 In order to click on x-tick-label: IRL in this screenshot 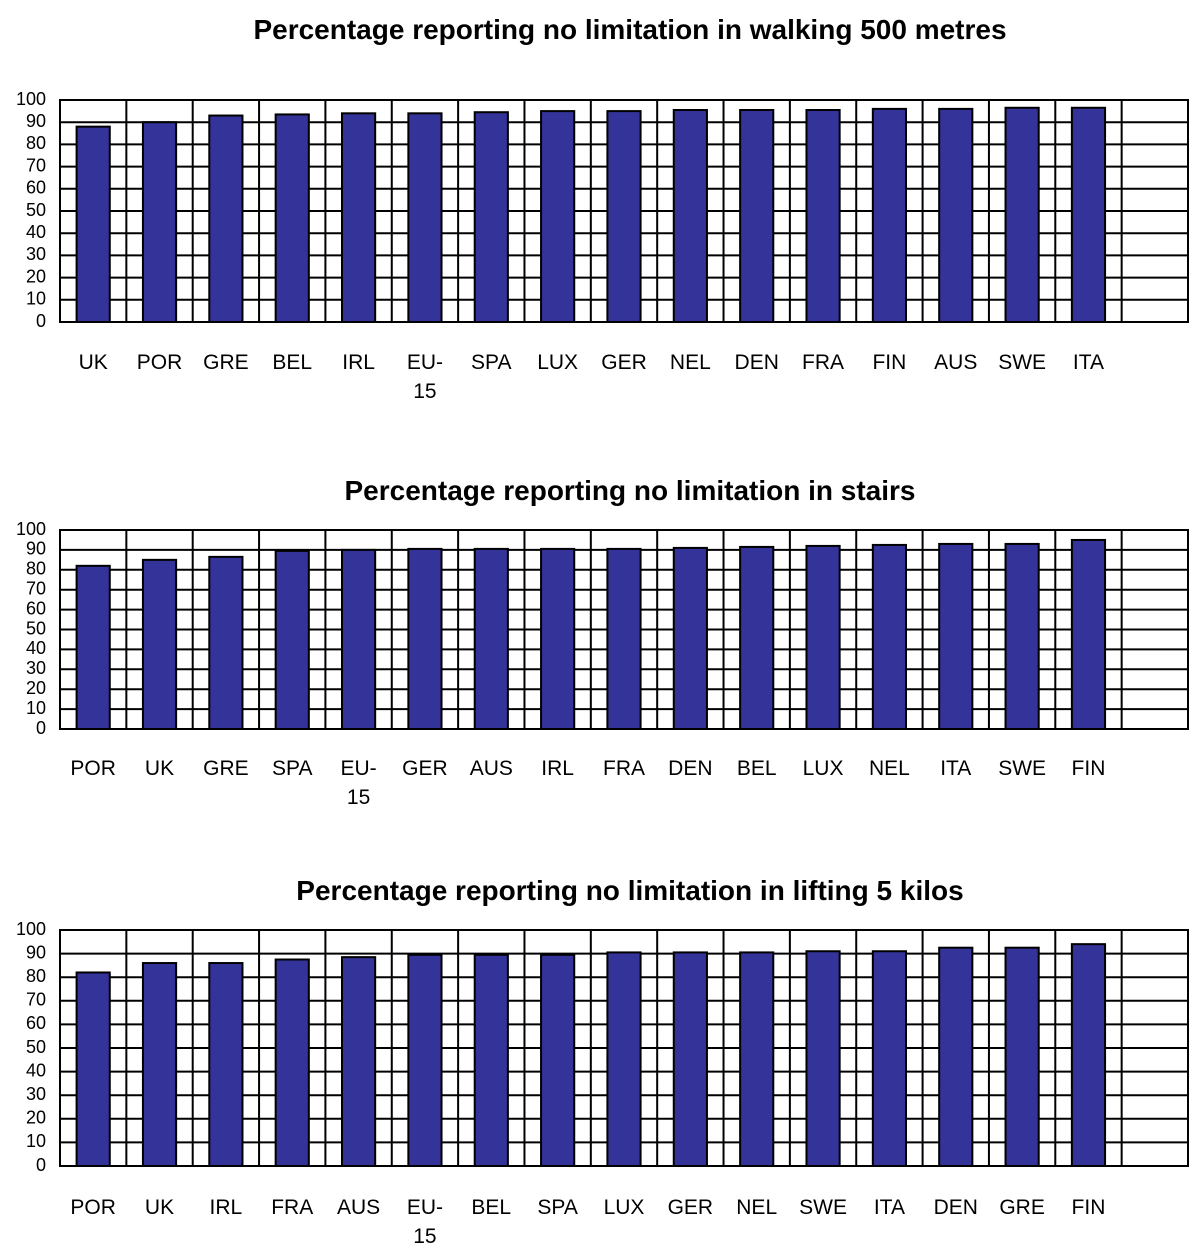, I will do `click(557, 768)`.